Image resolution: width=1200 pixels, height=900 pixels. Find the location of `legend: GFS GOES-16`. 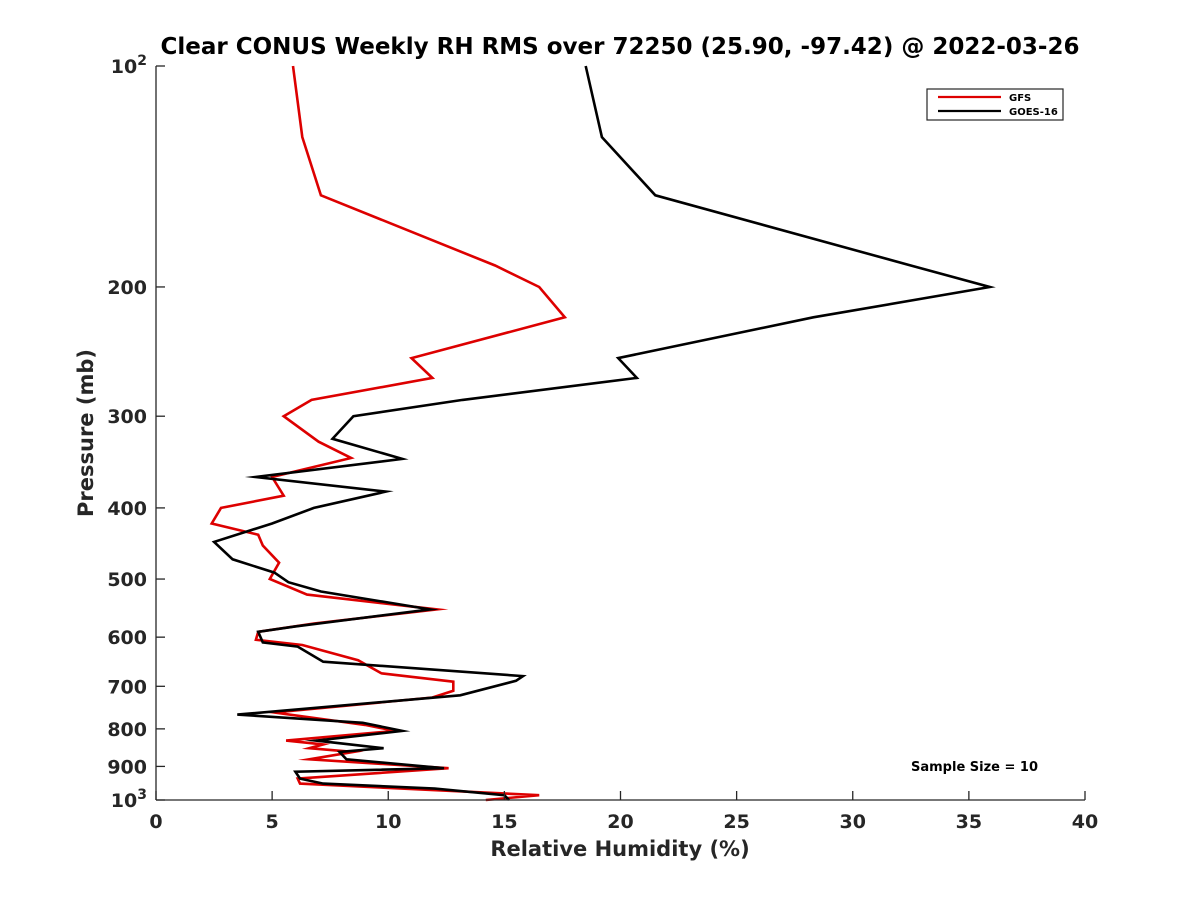

legend: GFS GOES-16 is located at coordinates (995, 104).